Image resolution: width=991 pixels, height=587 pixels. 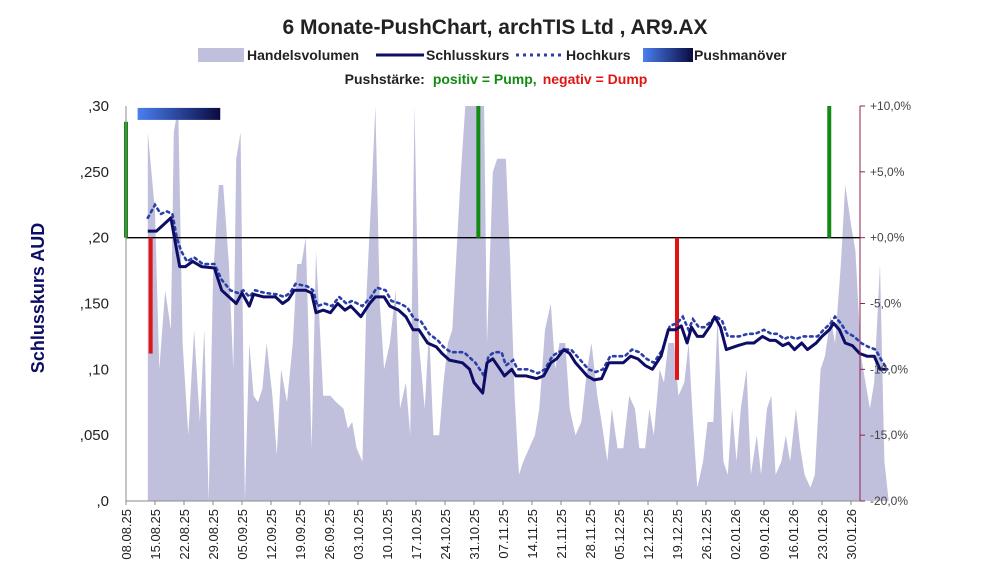 I want to click on legend-close-label: Schlusskurs, so click(x=467, y=55).